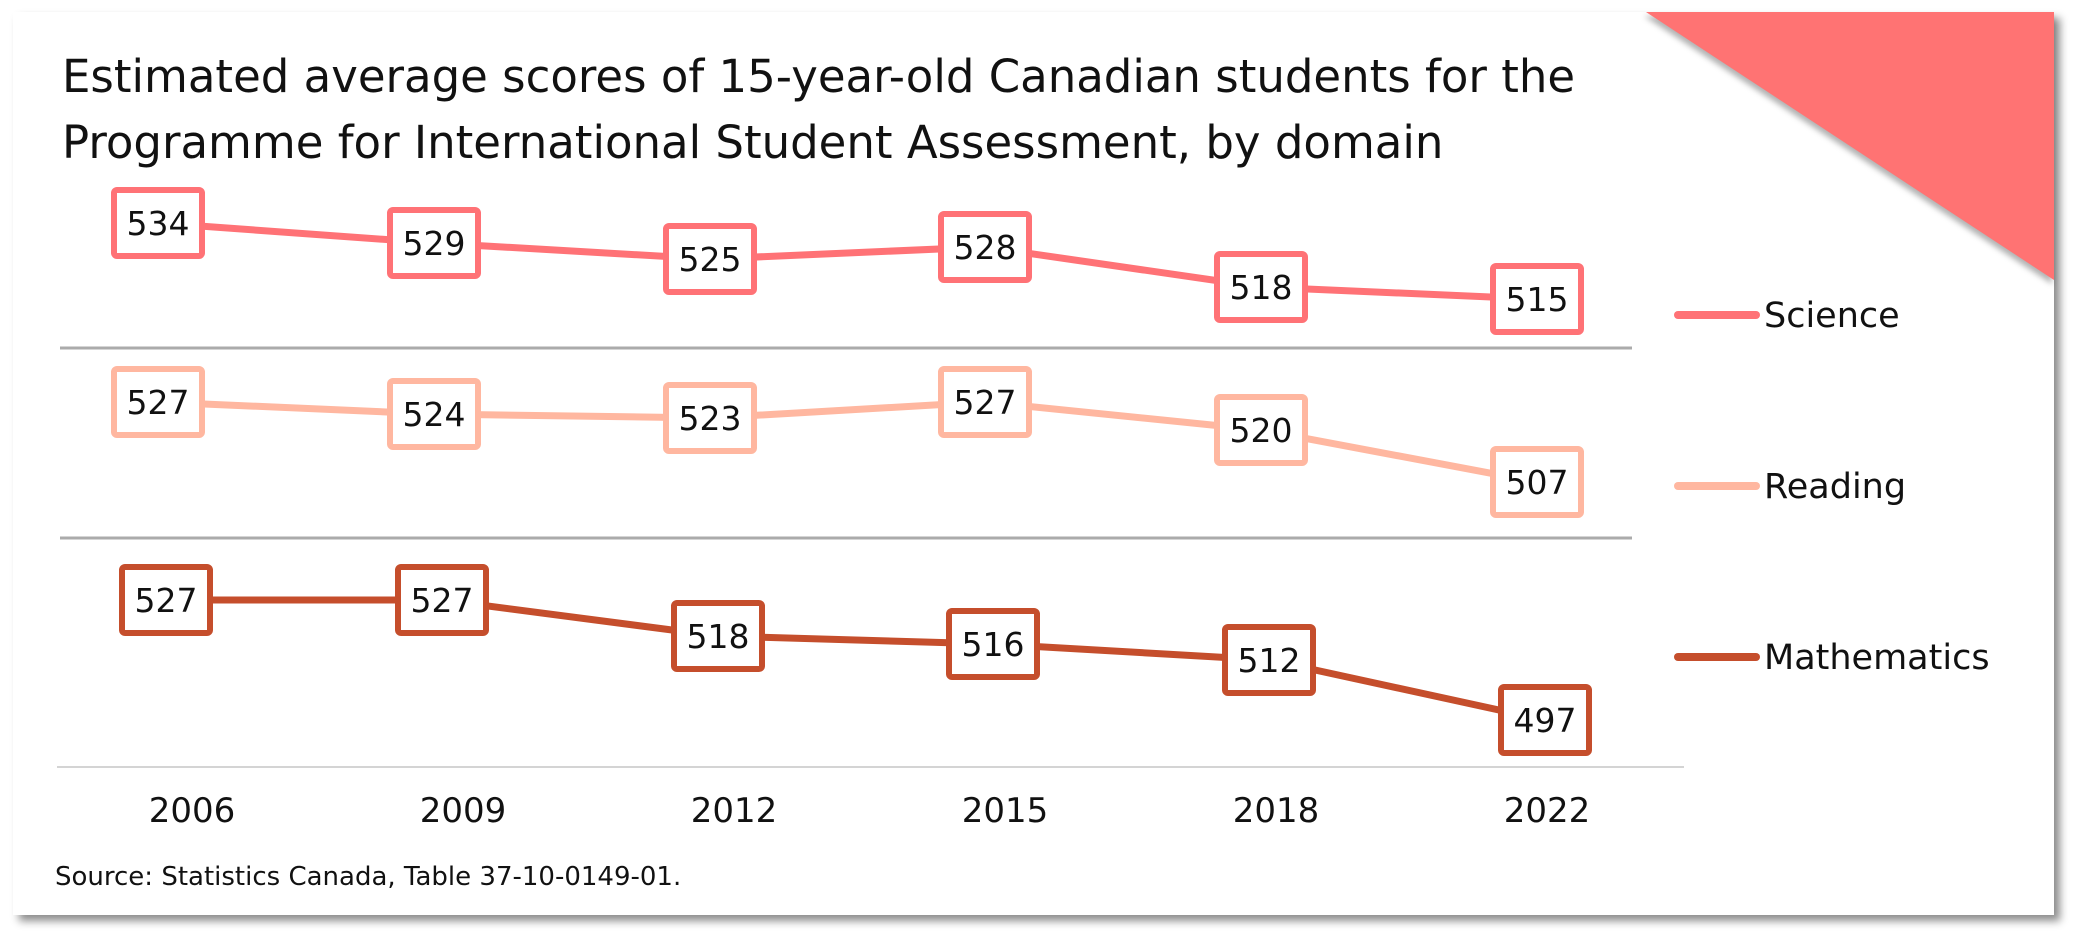 This screenshot has height=934, width=2073. I want to click on x-tick-label: 2018, so click(1276, 811).